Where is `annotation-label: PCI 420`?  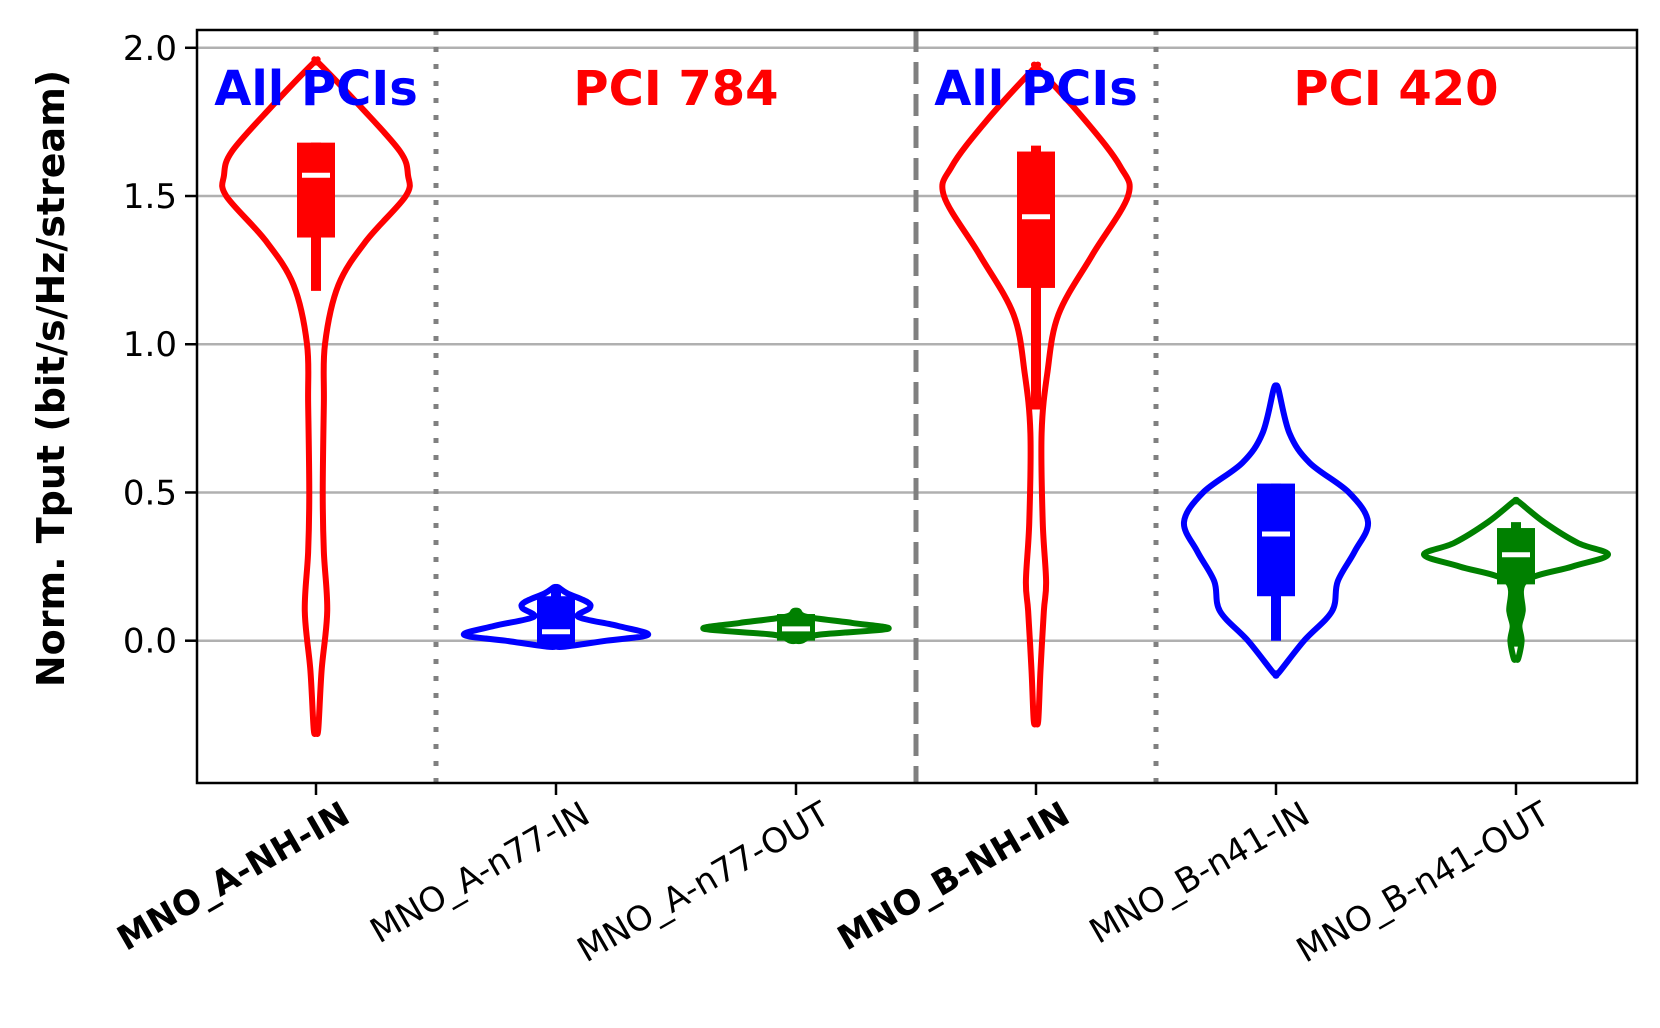 annotation-label: PCI 420 is located at coordinates (1395, 89).